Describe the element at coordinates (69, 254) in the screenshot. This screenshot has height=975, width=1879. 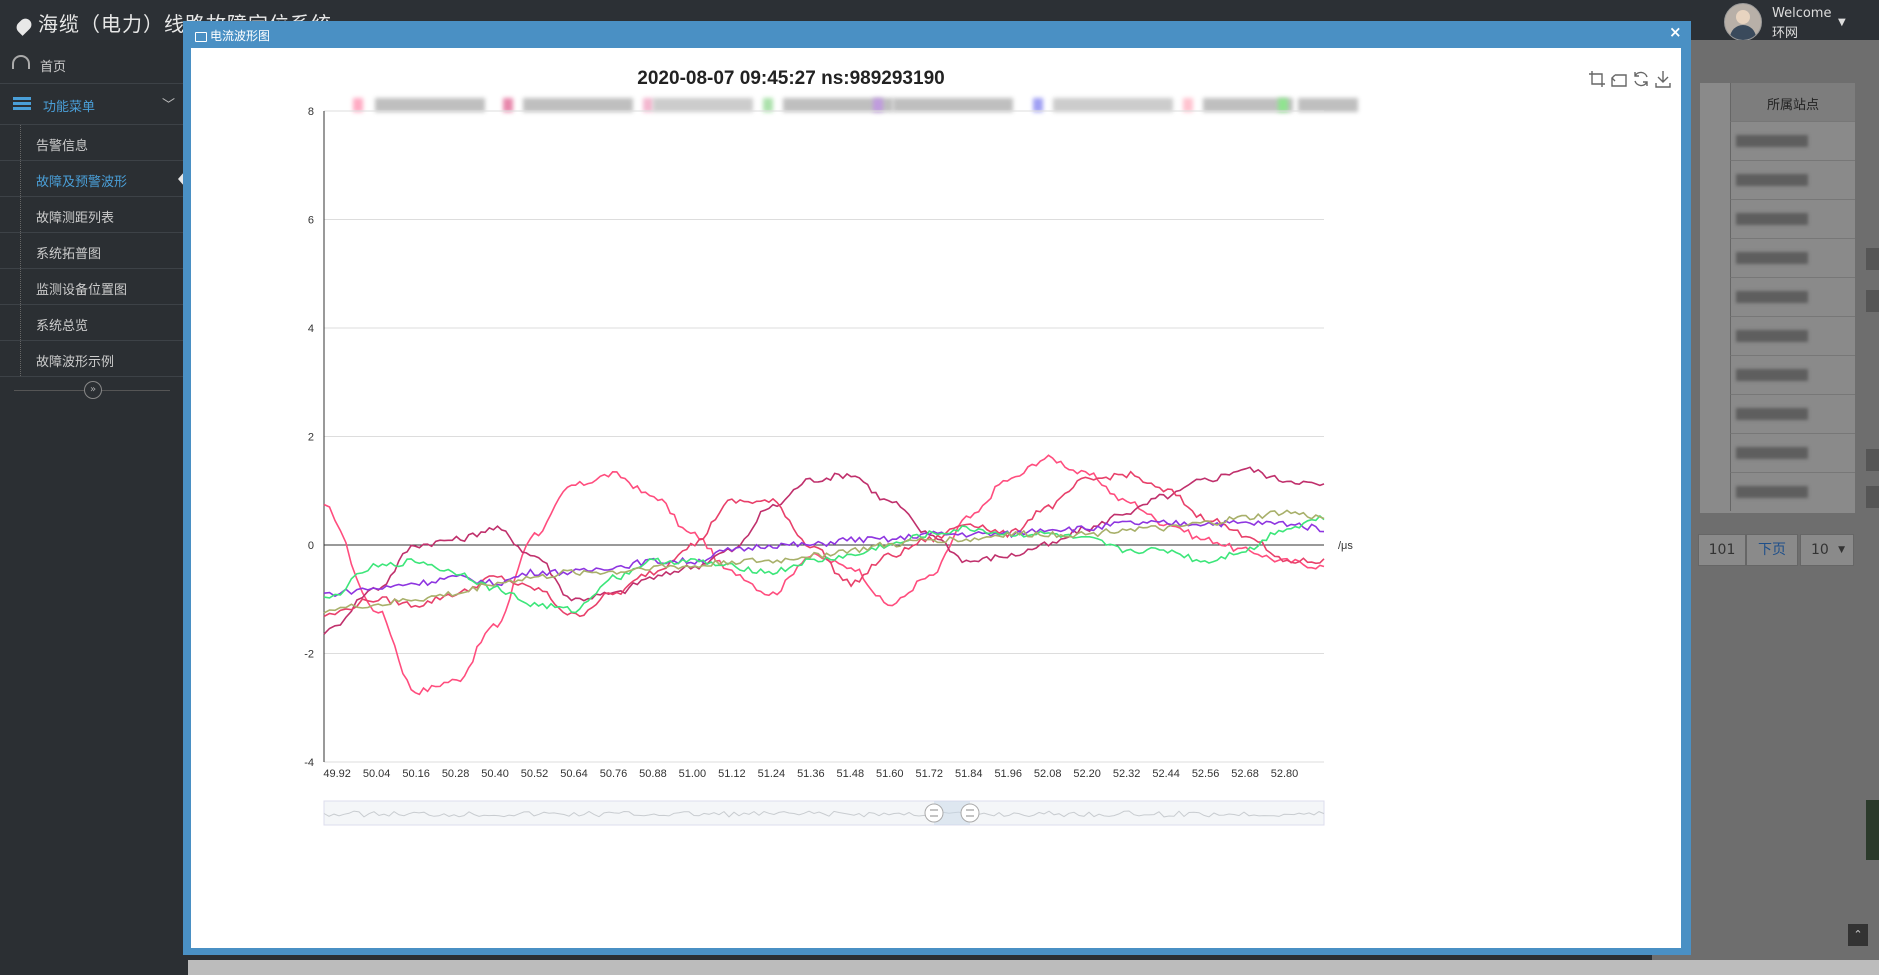
I see `sidebar-item-label: 系统拓普图` at that location.